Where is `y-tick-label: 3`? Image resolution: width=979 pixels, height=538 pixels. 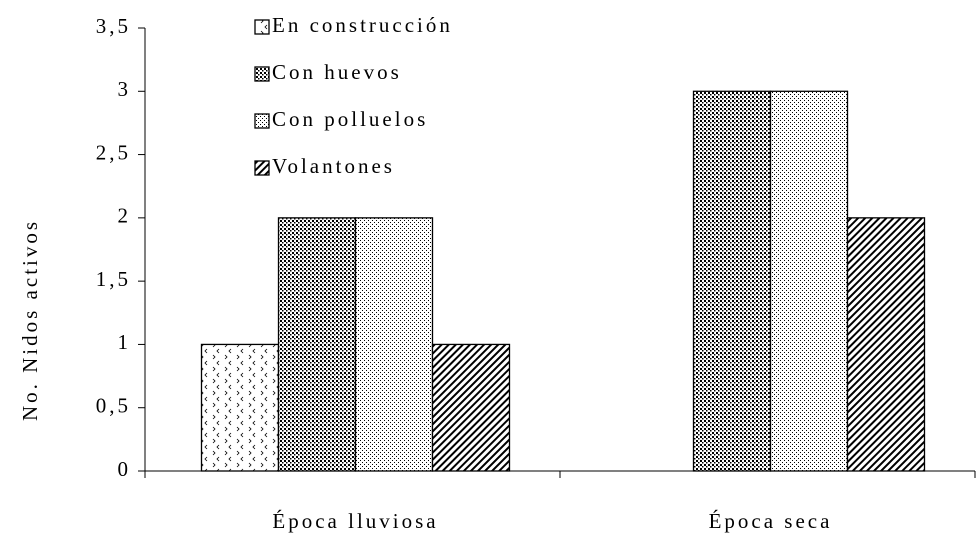 y-tick-label: 3 is located at coordinates (125, 89).